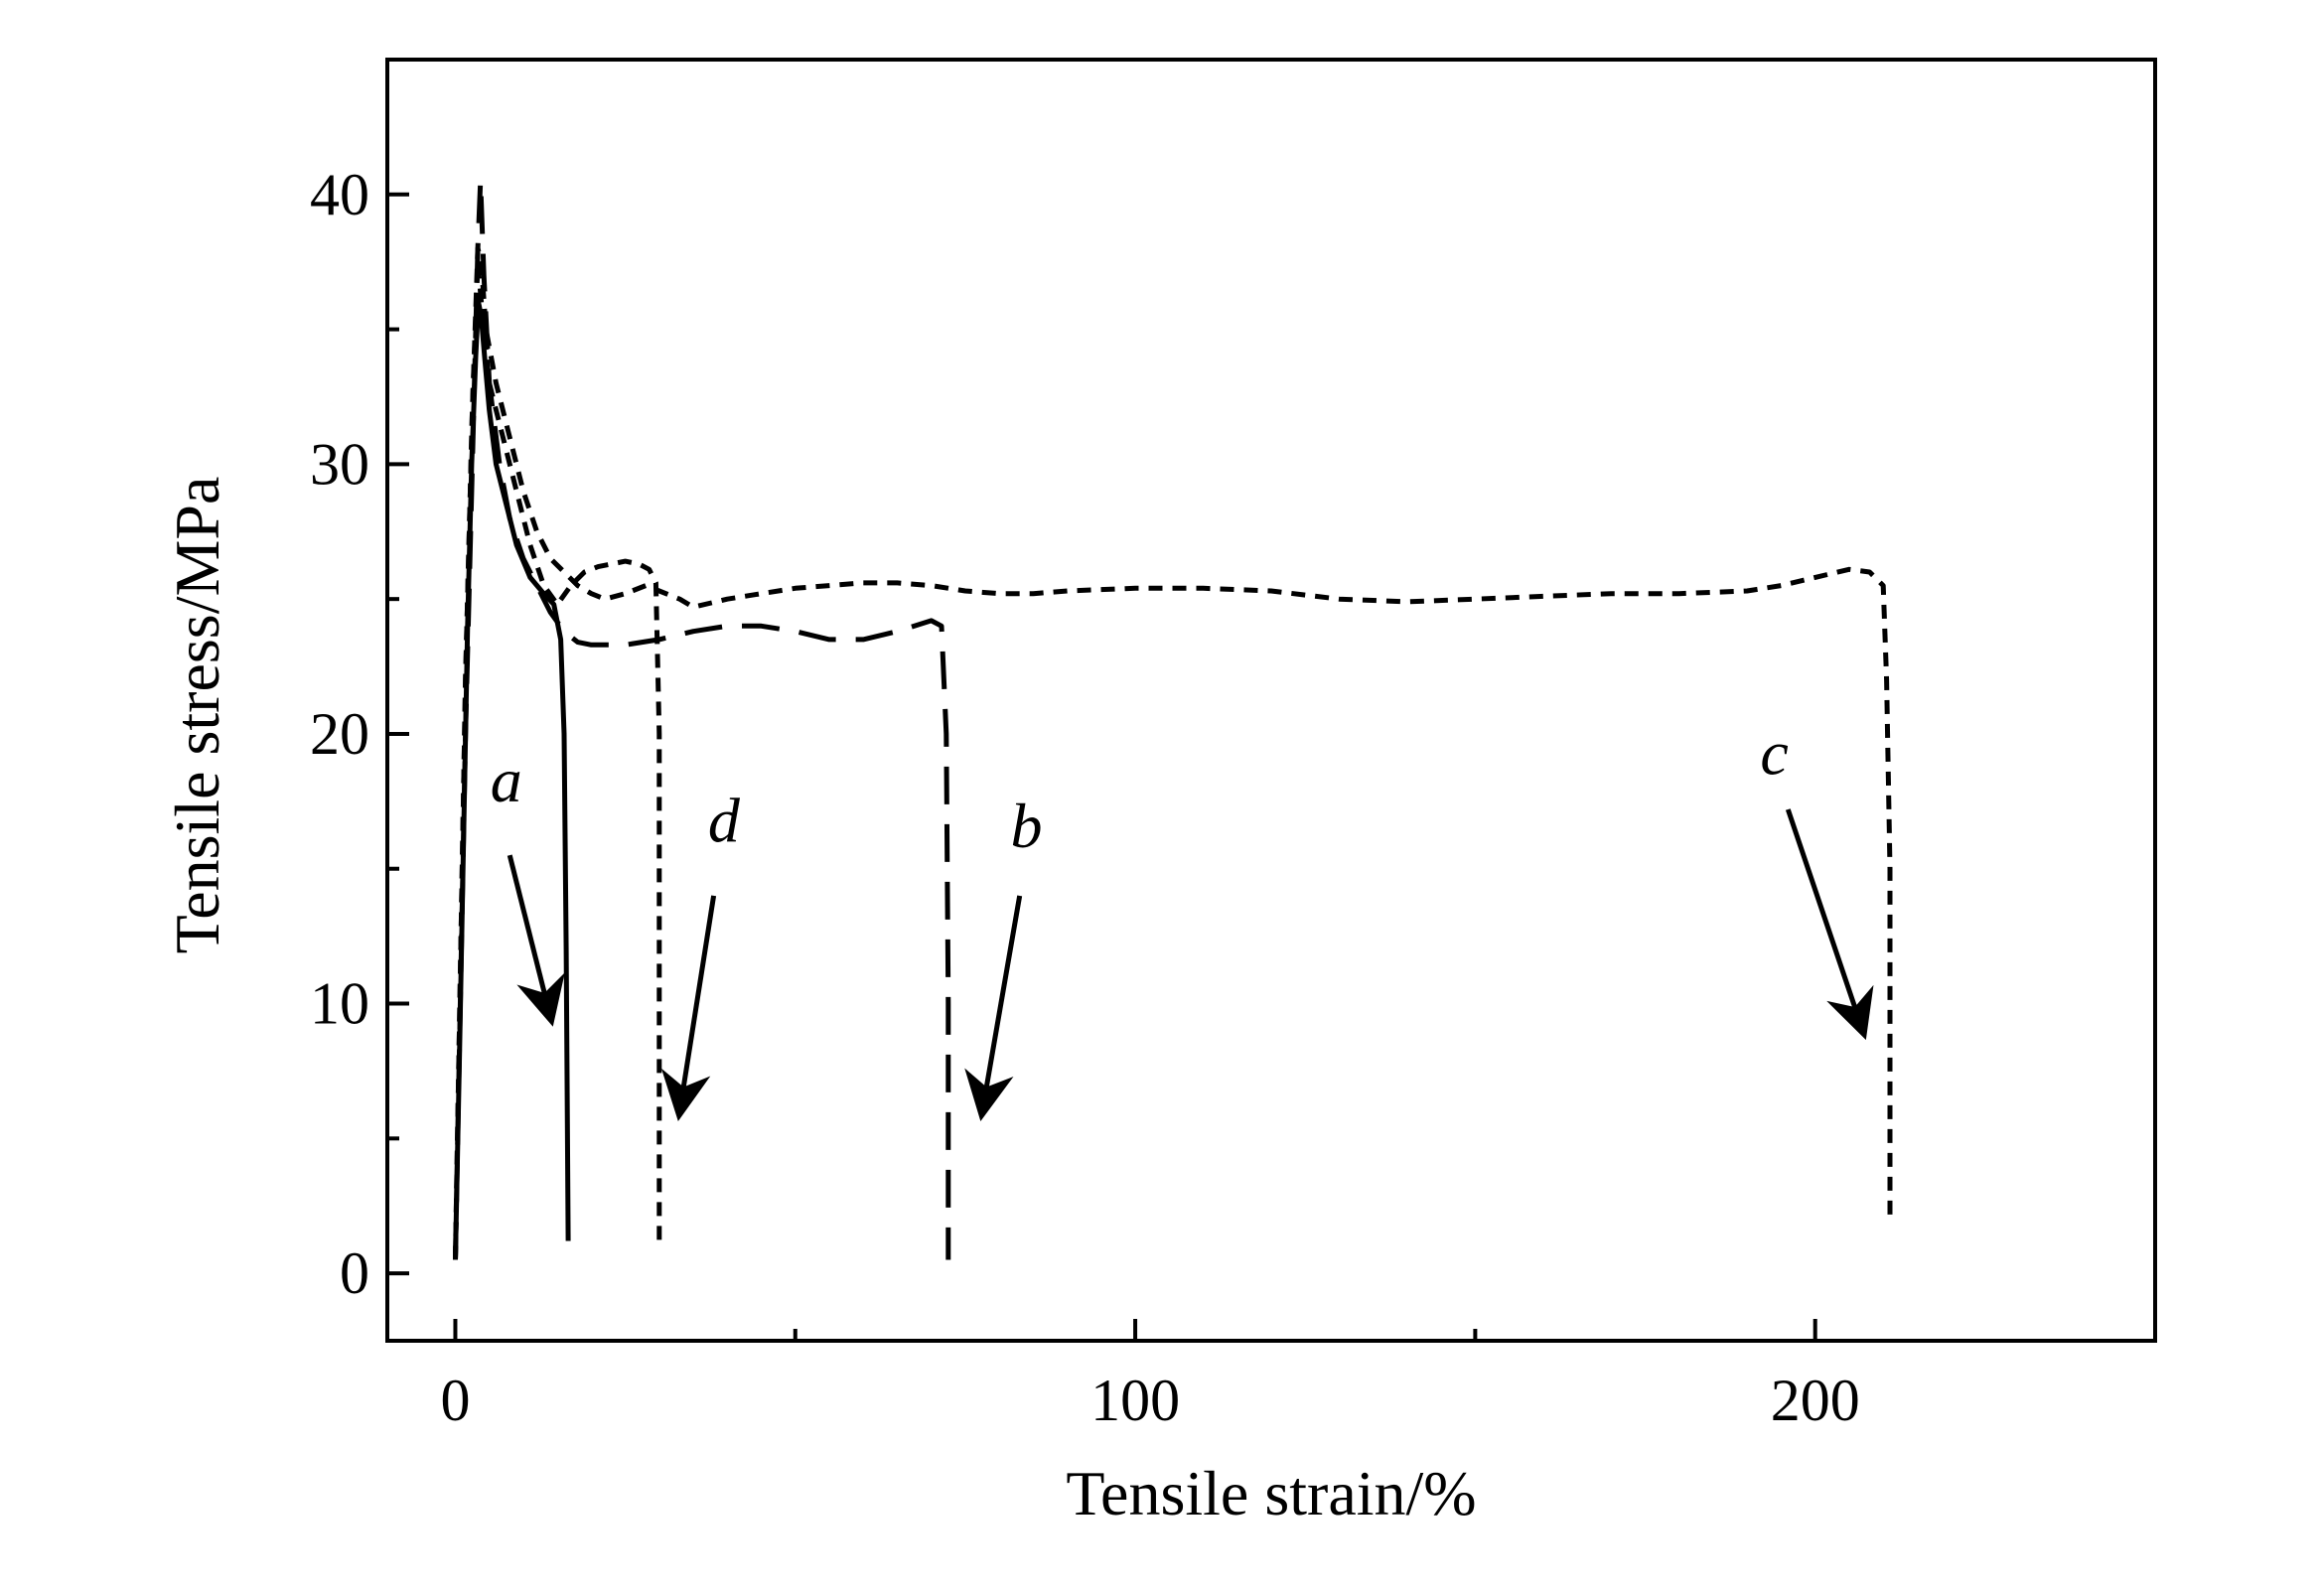 Image resolution: width=2321 pixels, height=1596 pixels. What do you see at coordinates (536, 941) in the screenshot?
I see `arrow-a` at bounding box center [536, 941].